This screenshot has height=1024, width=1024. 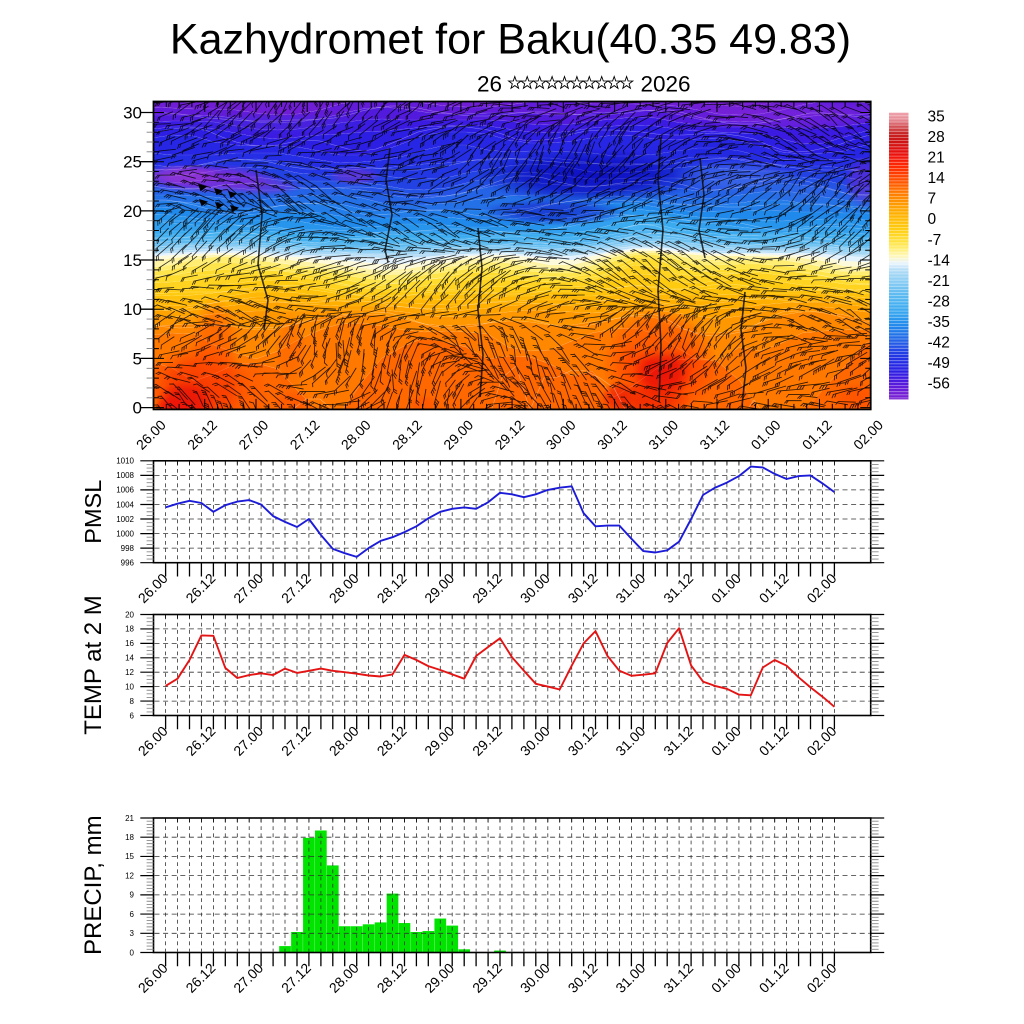 What do you see at coordinates (93, 885) in the screenshot?
I see `svg-text: PRECIP, mm` at bounding box center [93, 885].